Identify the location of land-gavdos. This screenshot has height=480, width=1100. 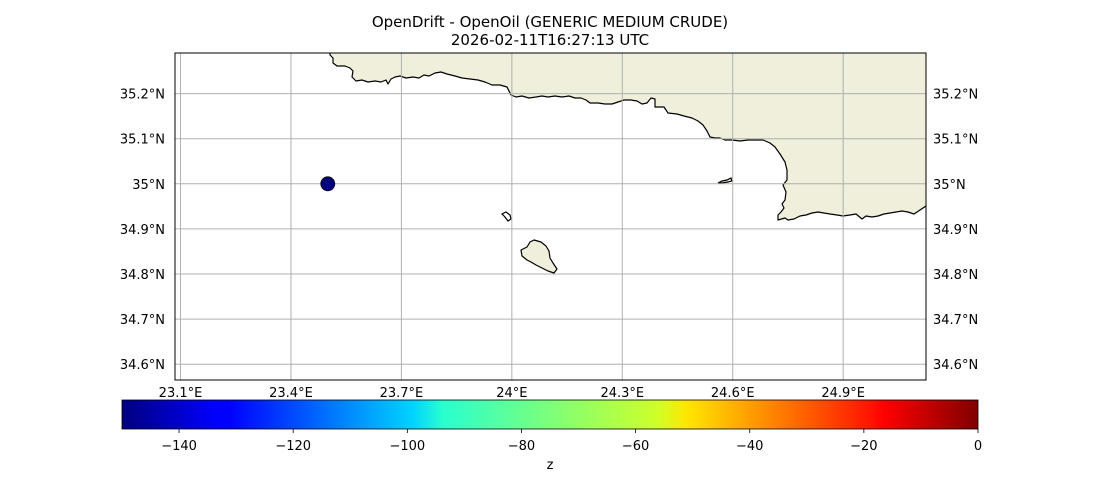
(539, 256).